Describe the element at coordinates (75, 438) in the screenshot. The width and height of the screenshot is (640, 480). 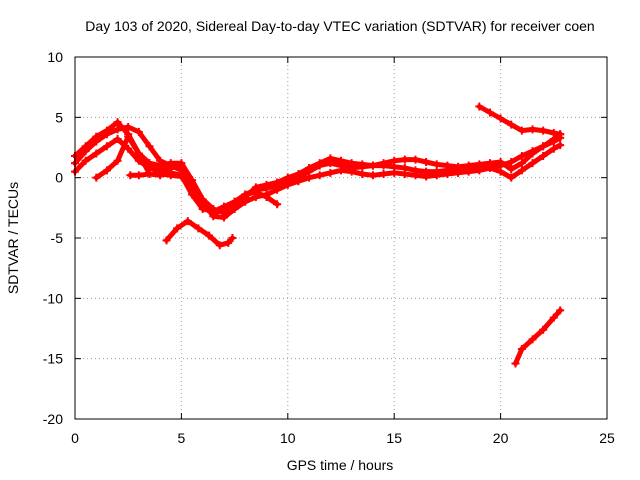
I see `x-tick-label: 0` at that location.